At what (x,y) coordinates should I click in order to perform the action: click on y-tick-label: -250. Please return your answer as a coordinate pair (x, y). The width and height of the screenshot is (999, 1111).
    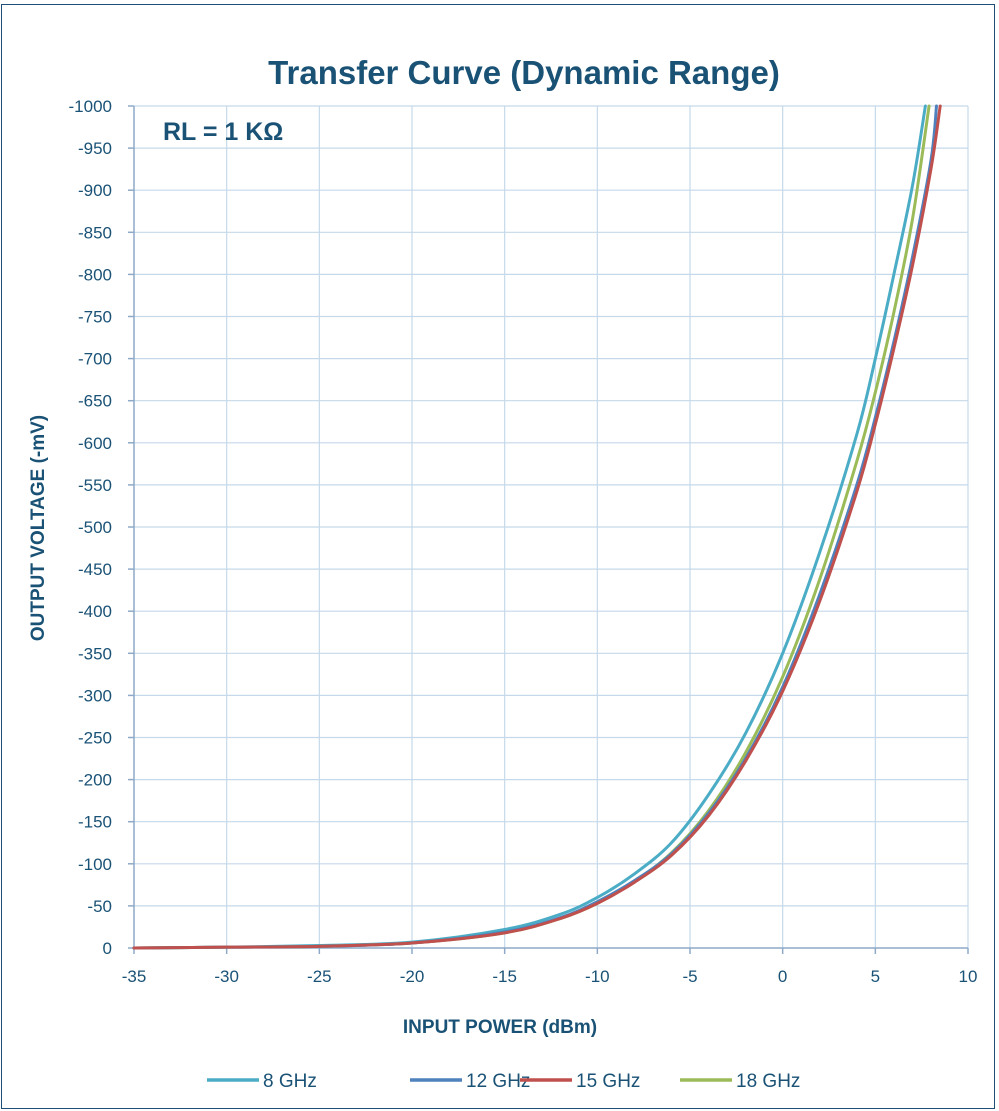
    Looking at the image, I should click on (95, 738).